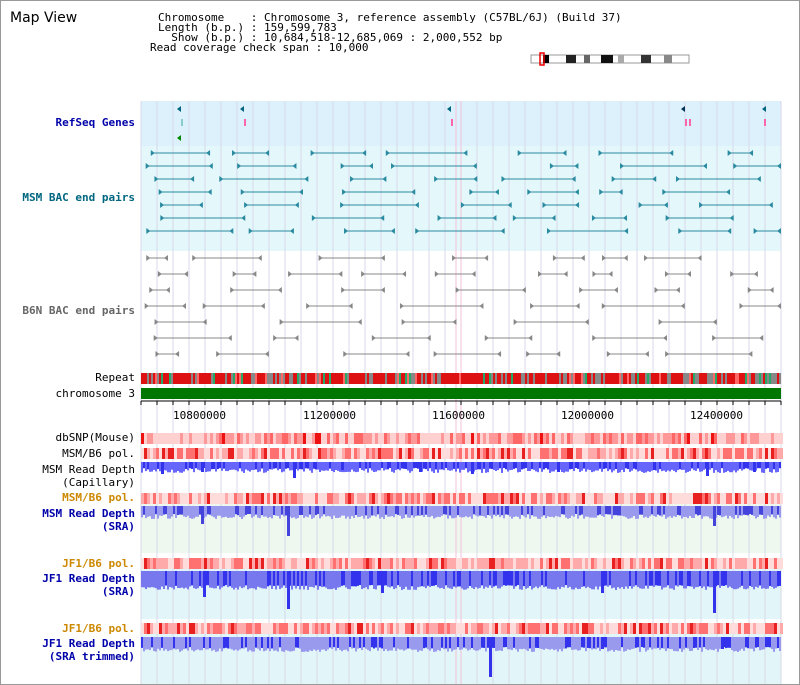 The image size is (800, 685). Describe the element at coordinates (118, 591) in the screenshot. I see `track-jf1-depth-sra-sub: (SRA)` at that location.